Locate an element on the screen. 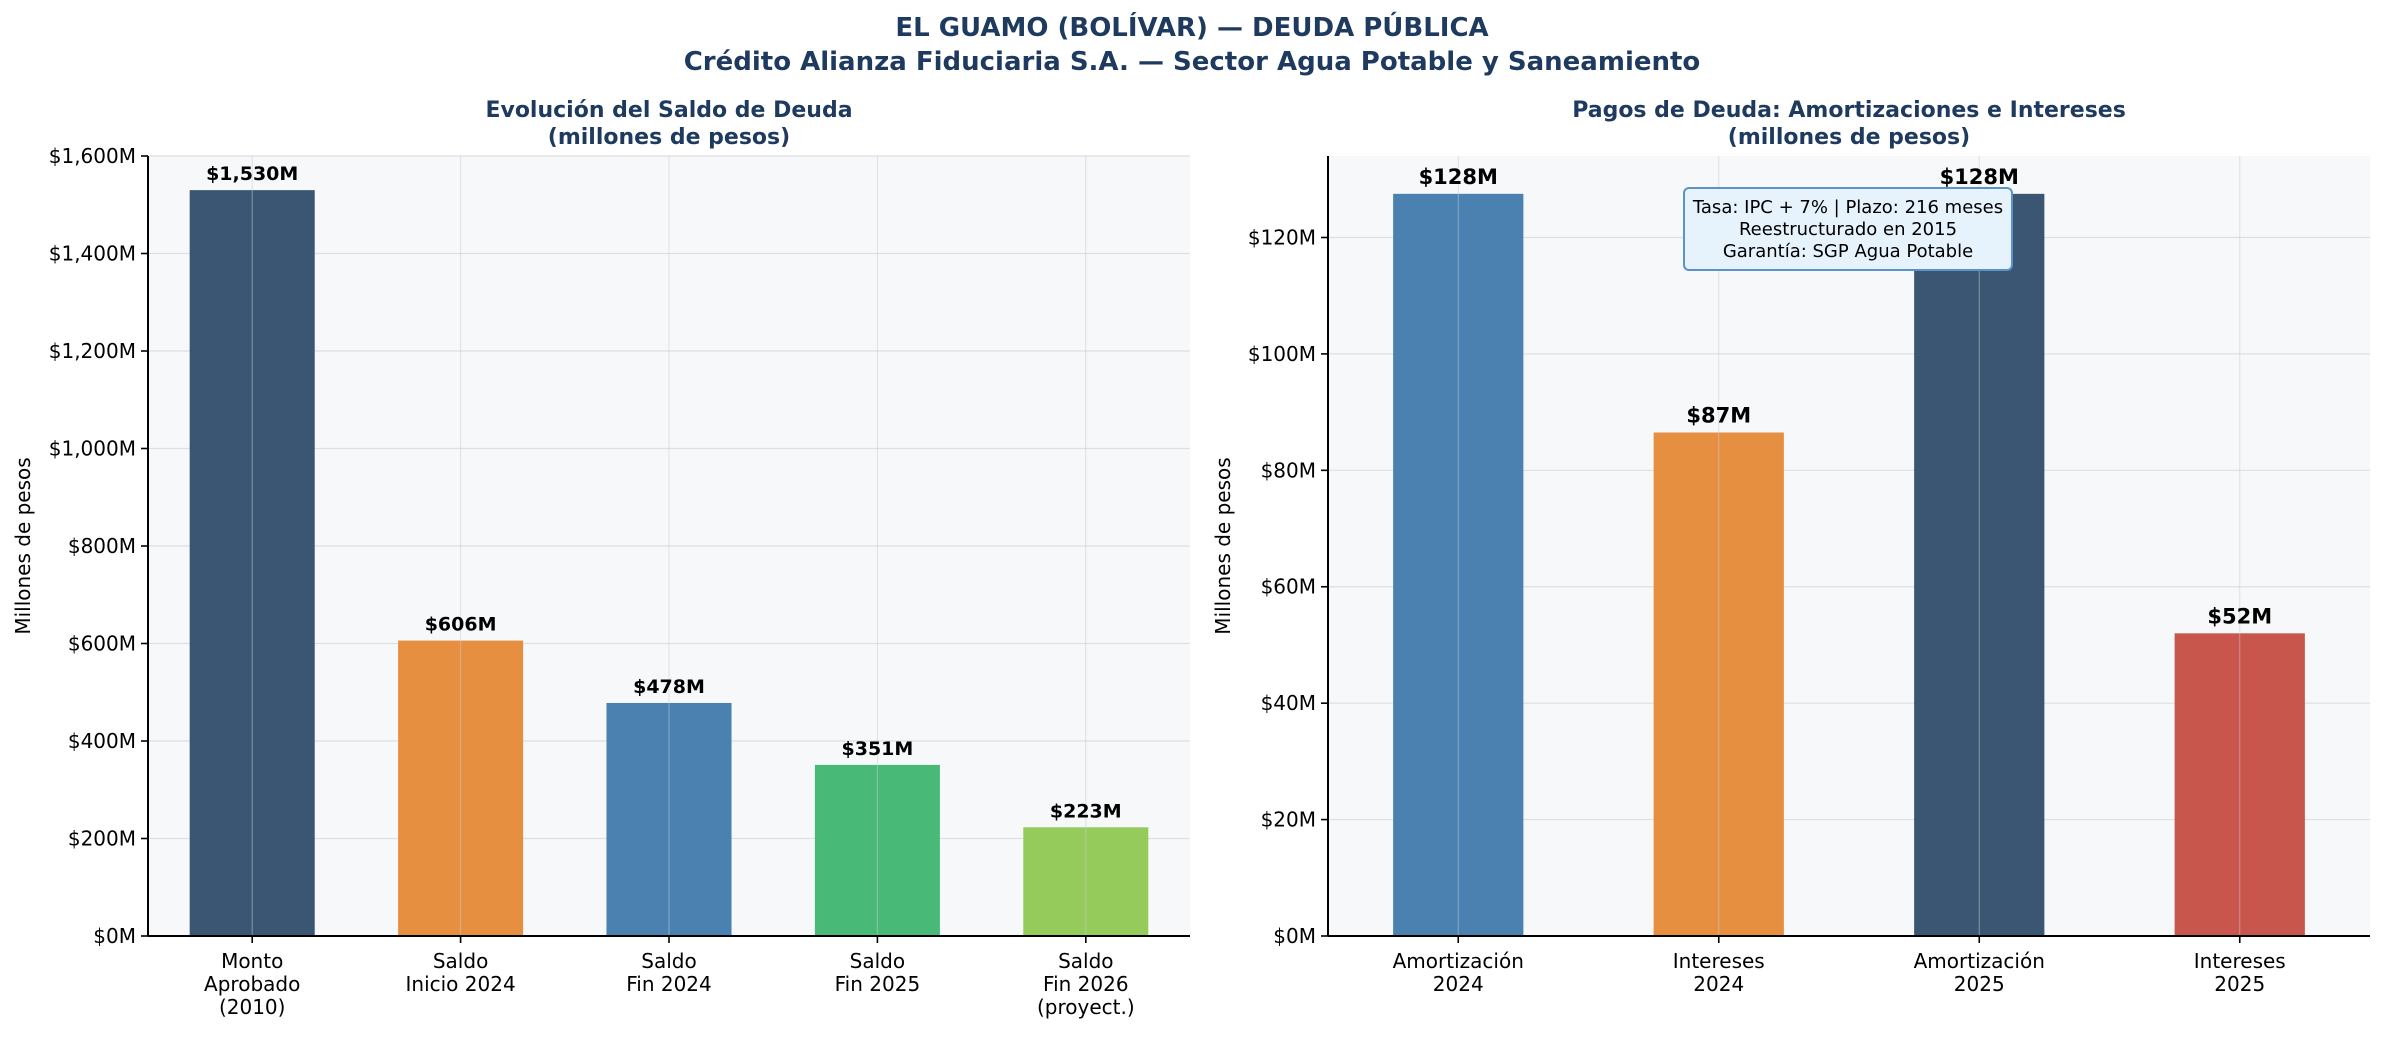  data-label: $606M is located at coordinates (461, 625).